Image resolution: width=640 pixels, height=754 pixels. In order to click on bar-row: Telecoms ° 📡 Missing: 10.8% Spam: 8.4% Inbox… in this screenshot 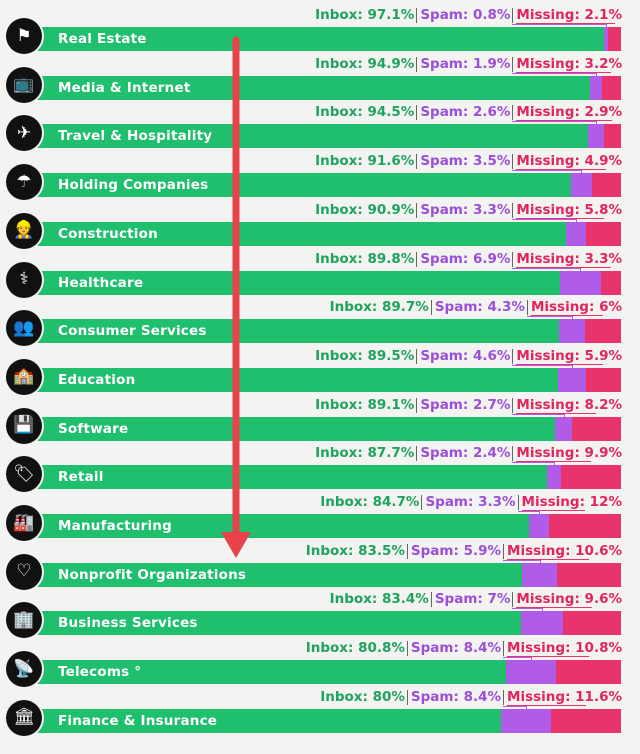, I will do `click(320, 660)`.